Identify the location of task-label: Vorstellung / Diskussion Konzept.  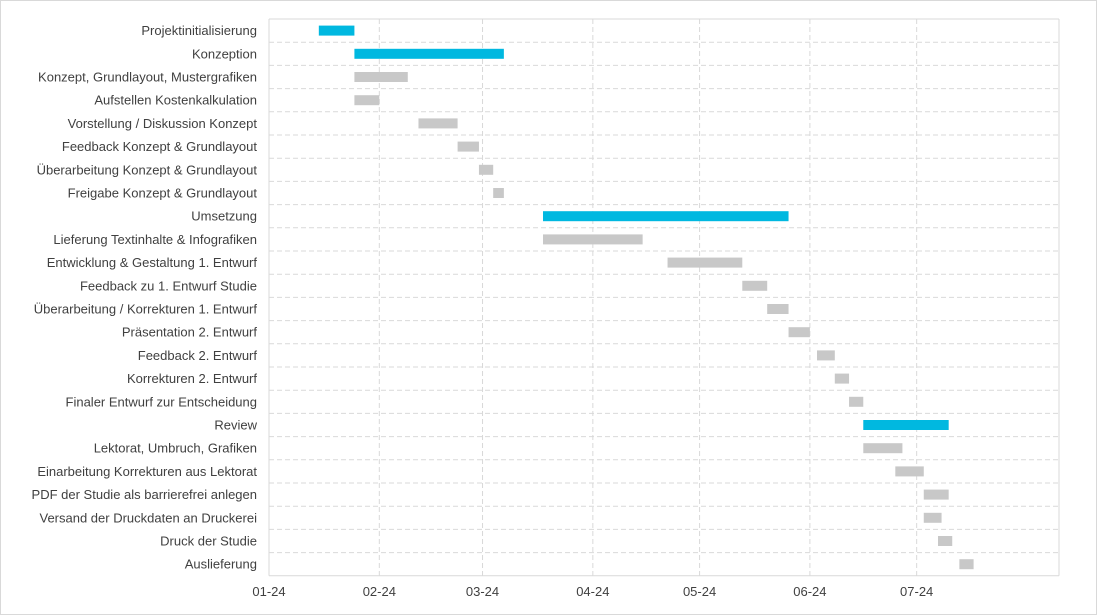
(163, 123).